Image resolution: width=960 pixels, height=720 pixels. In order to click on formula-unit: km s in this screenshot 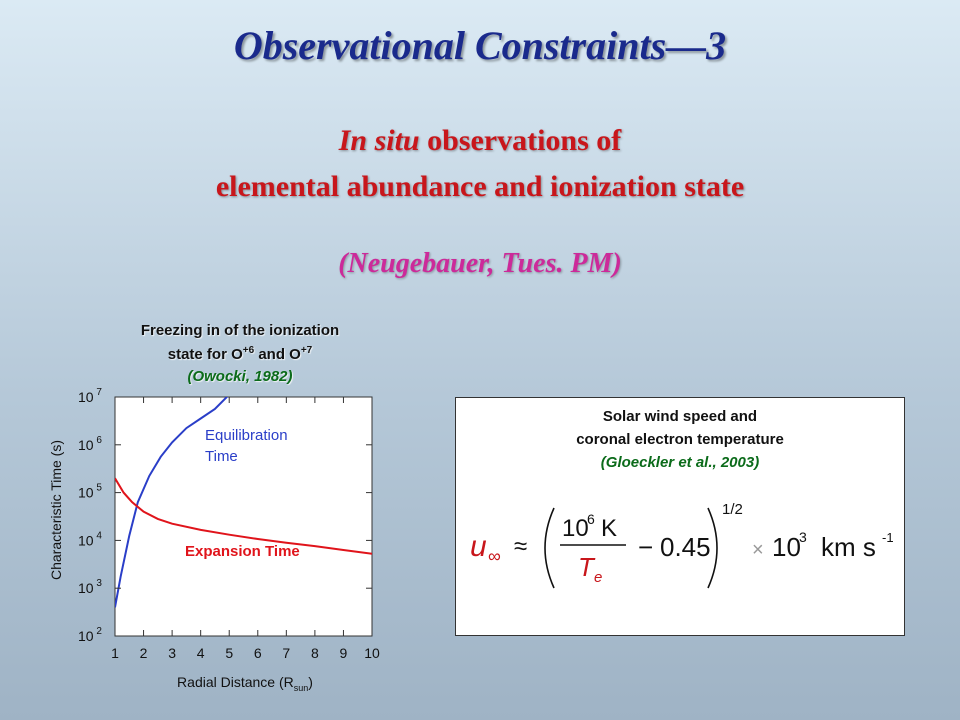, I will do `click(848, 547)`.